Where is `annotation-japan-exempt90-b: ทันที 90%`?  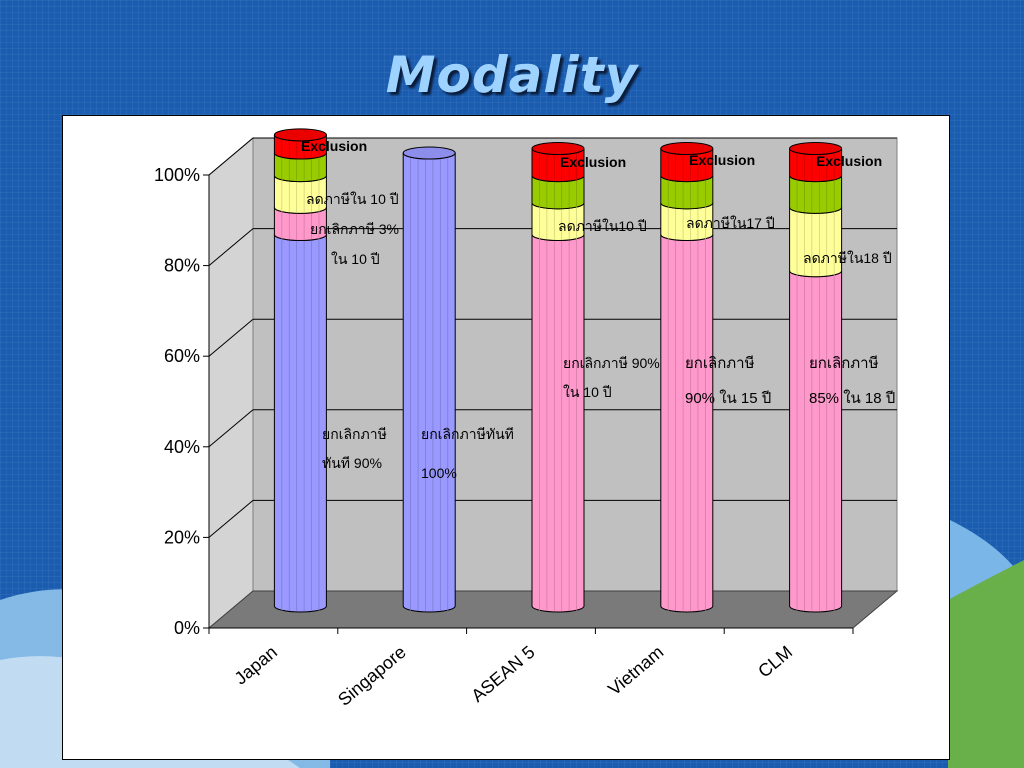
annotation-japan-exempt90-b: ทันที 90% is located at coordinates (352, 463).